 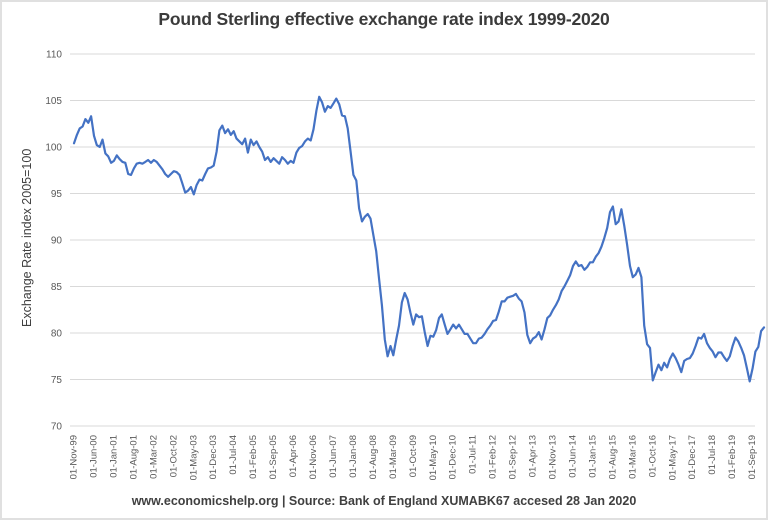 I want to click on y-tick-label: 100, so click(x=53, y=148).